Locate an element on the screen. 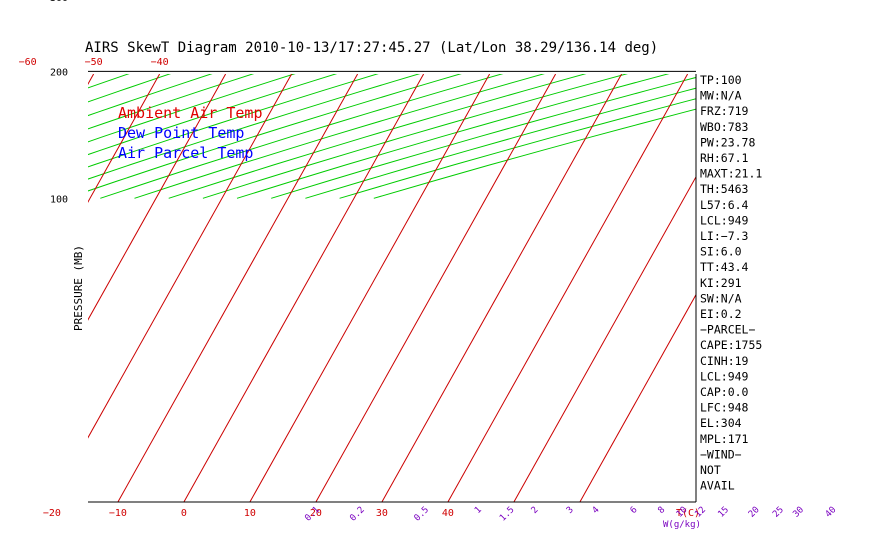  index-entry: SW:N/A is located at coordinates (721, 298).